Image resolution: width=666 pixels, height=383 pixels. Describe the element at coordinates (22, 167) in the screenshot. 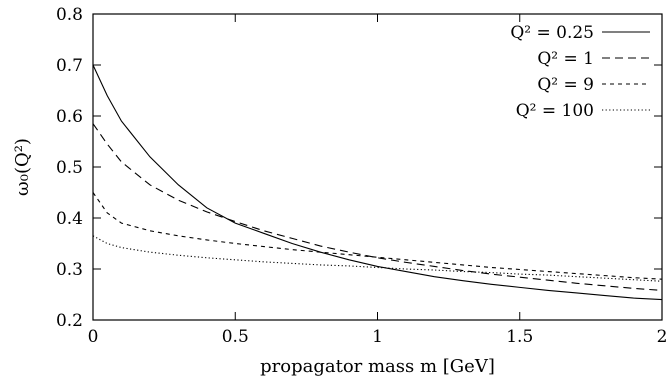

I see `y-axis-label: ω₀(Q²)` at that location.